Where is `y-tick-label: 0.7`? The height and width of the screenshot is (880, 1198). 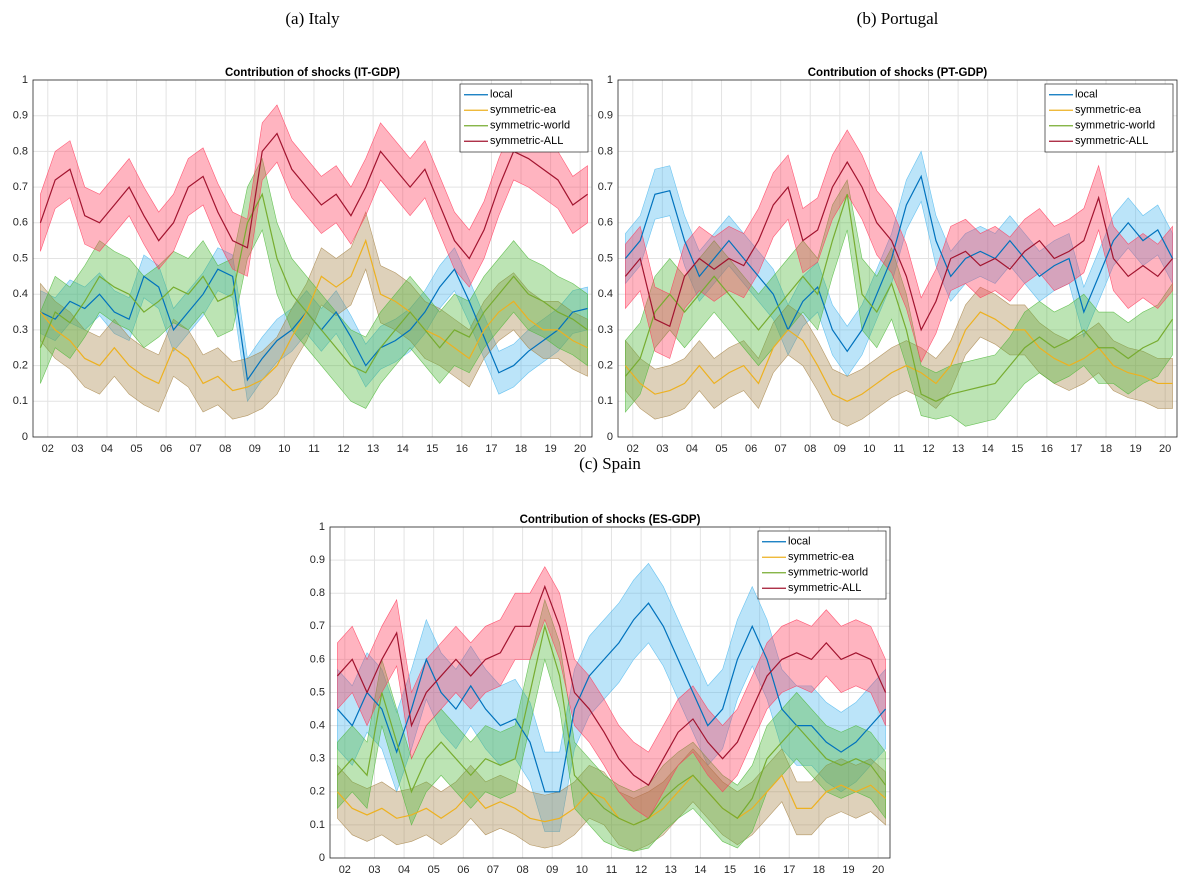 y-tick-label: 0.7 is located at coordinates (605, 187).